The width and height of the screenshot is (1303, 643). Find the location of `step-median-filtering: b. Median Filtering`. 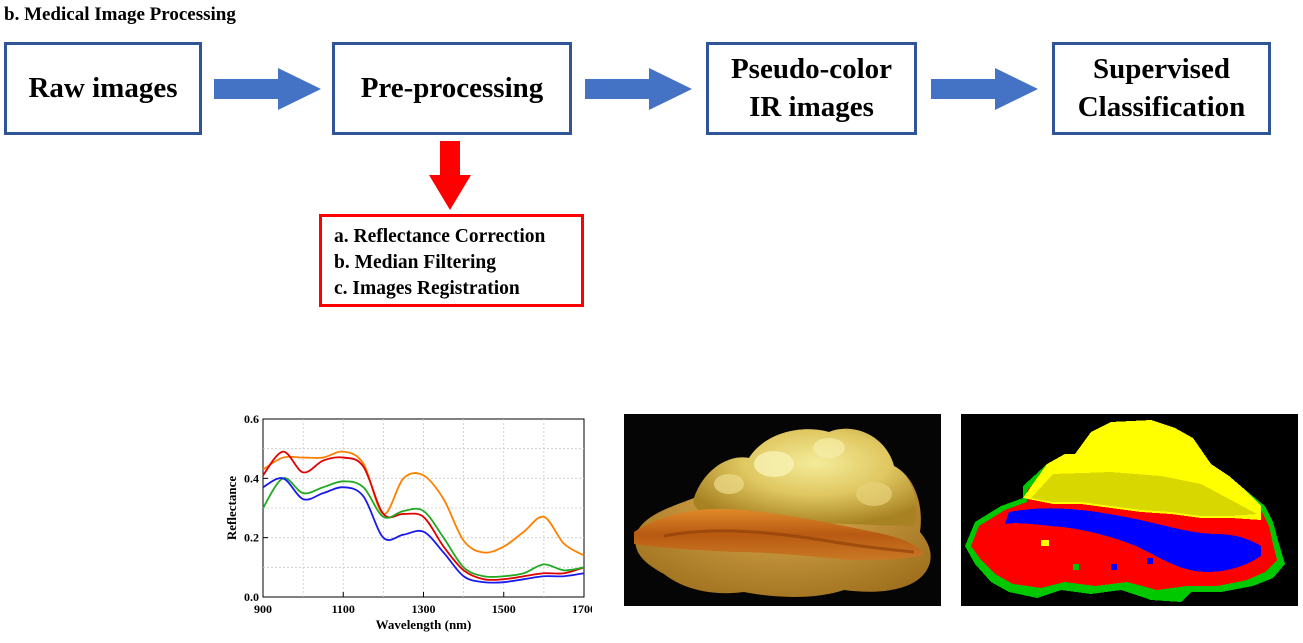

step-median-filtering: b. Median Filtering is located at coordinates (415, 262).